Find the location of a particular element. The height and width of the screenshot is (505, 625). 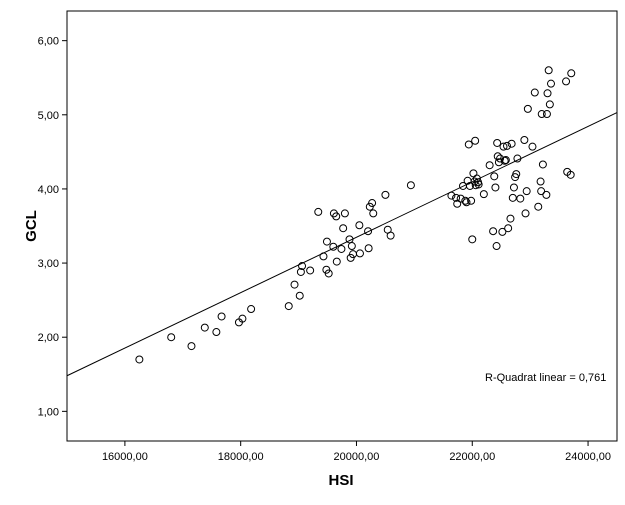

y-tick-label: 3,00 is located at coordinates (48, 264).